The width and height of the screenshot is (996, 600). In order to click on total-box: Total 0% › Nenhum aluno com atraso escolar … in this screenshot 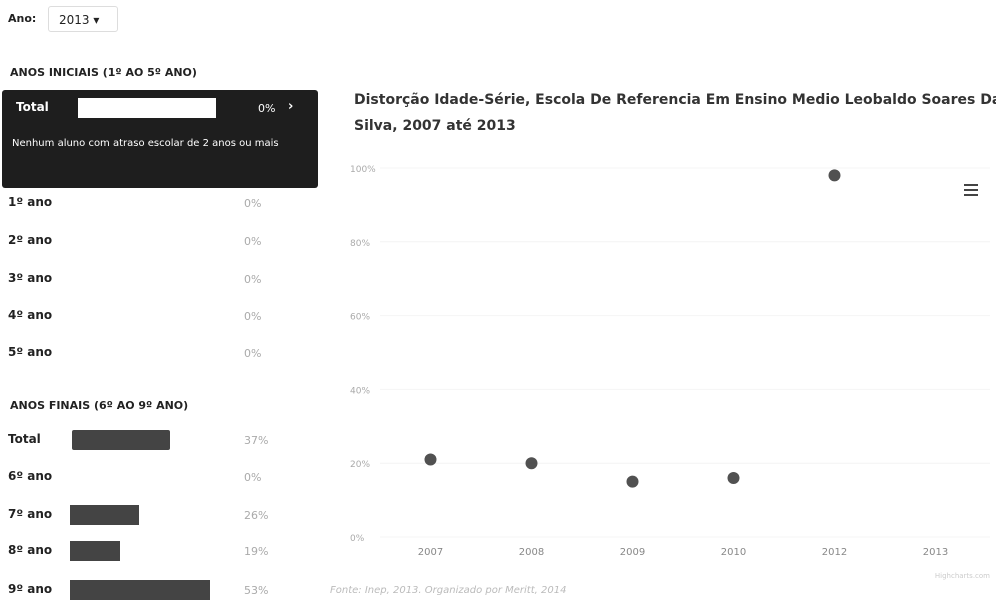, I will do `click(160, 139)`.